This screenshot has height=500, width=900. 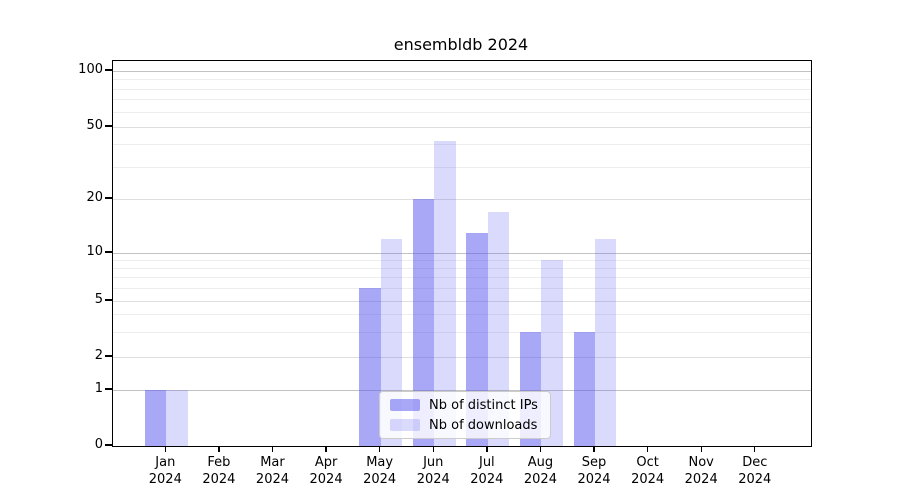 I want to click on y-tick-label-2: 2, so click(x=98, y=355).